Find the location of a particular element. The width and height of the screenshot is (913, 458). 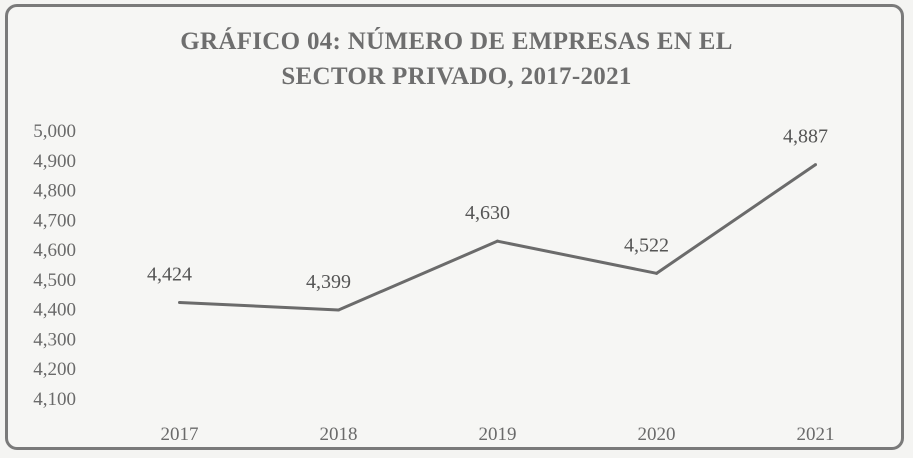

data-label: 4,399 is located at coordinates (328, 282).